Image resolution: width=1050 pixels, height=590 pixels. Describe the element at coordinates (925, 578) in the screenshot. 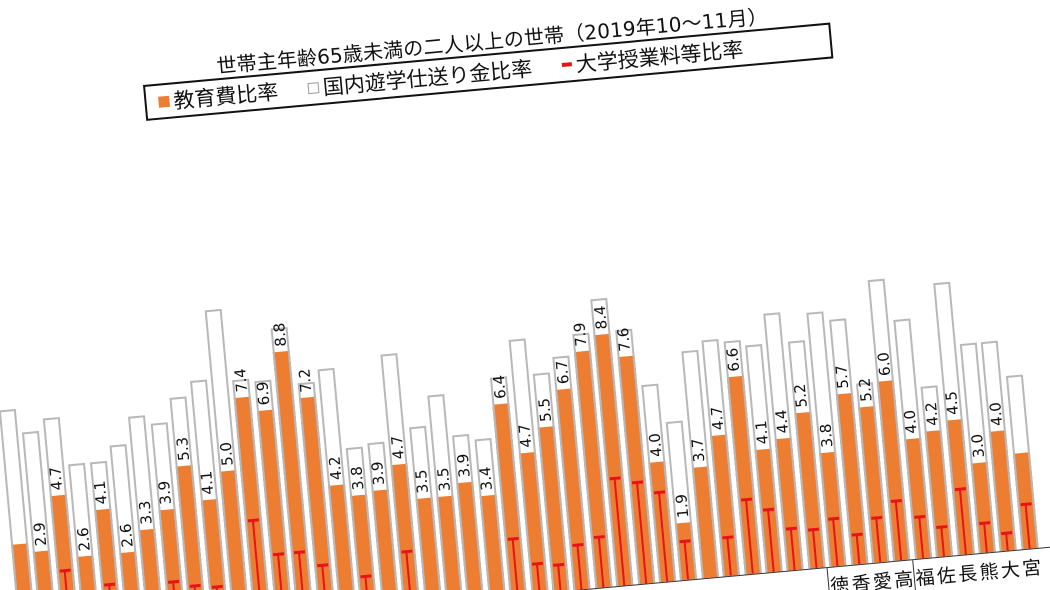

I see `category-label: 福` at that location.